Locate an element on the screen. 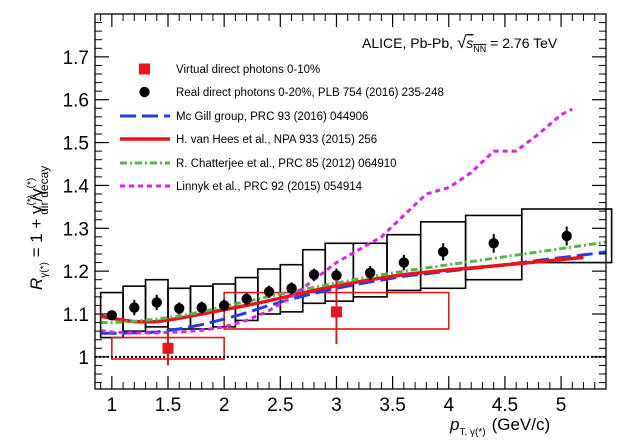 This screenshot has width=632, height=440. y-axis-sub2: decay is located at coordinates (44, 182).